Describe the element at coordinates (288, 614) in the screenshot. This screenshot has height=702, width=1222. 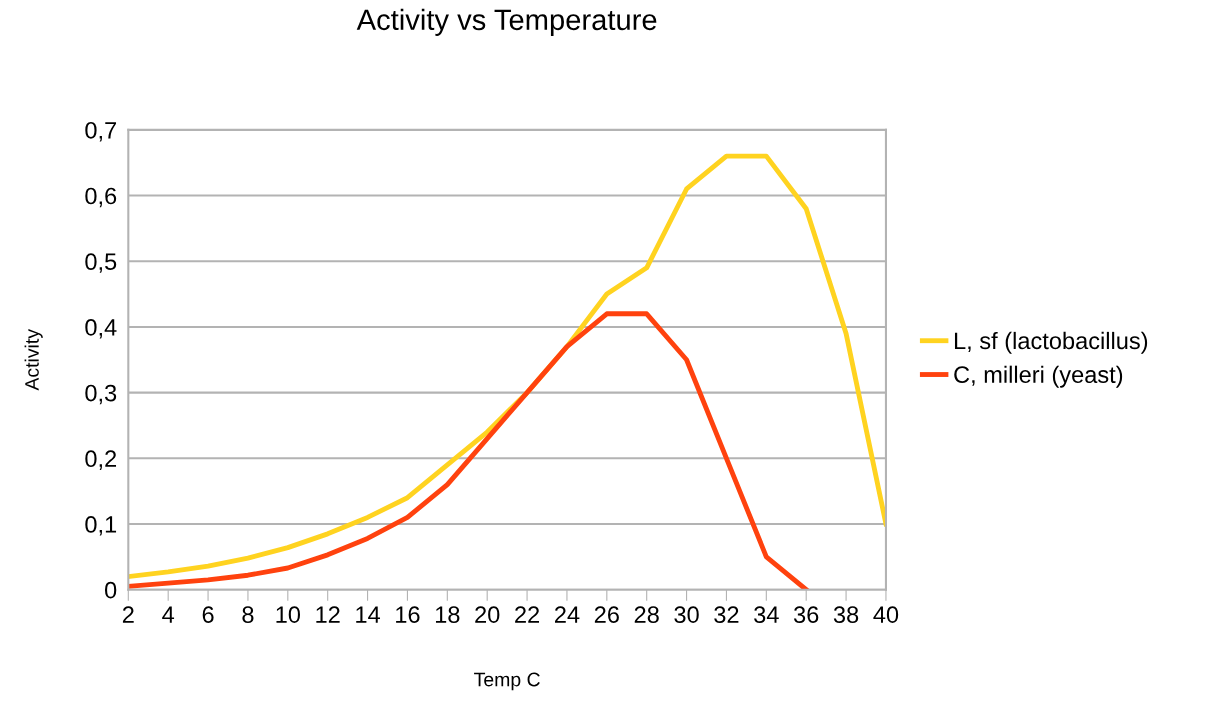
I see `x-tick-label: 10` at that location.